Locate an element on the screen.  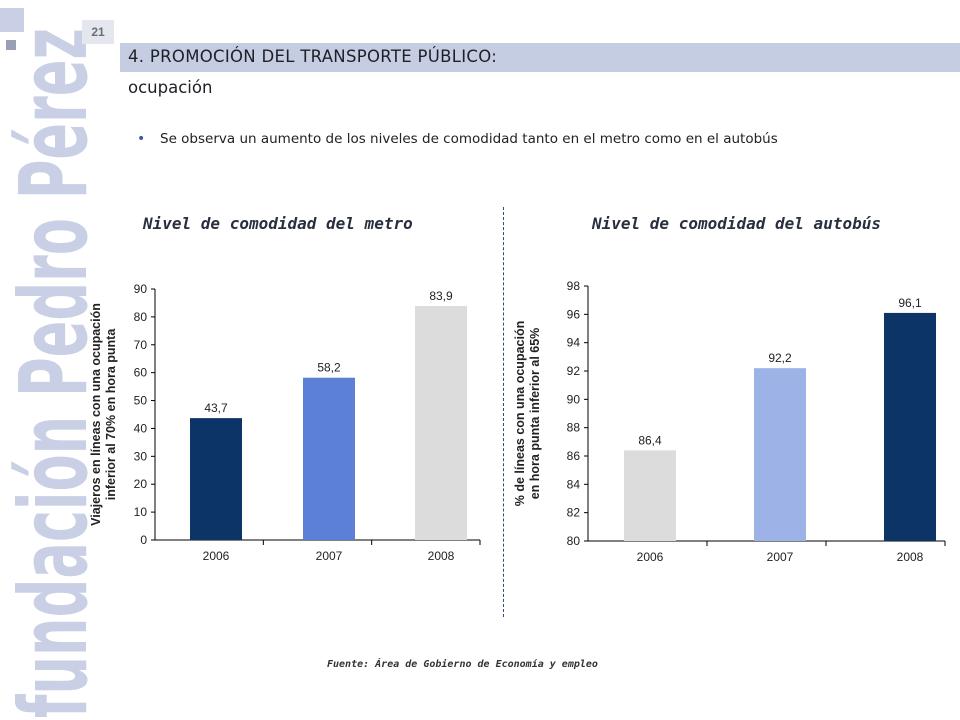
watermark-logo: fundación Pedro Pérez is located at coordinates (54, 363).